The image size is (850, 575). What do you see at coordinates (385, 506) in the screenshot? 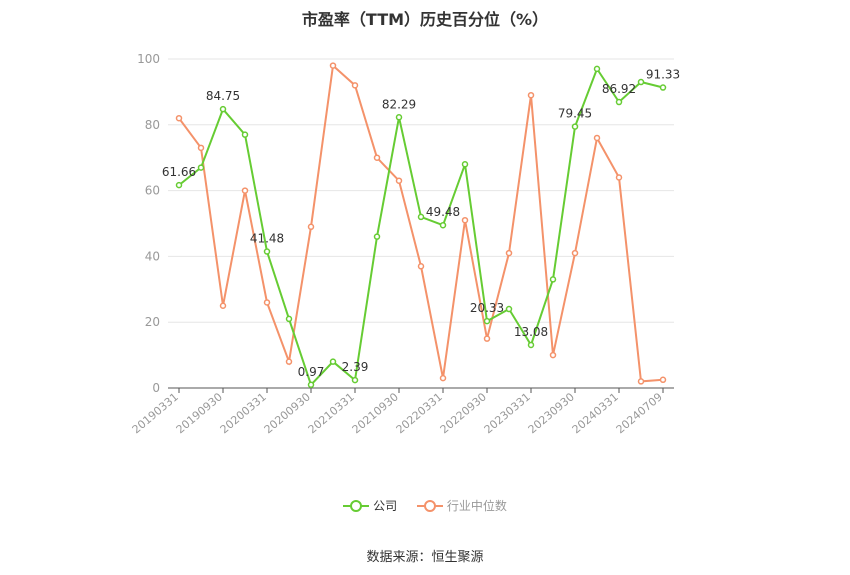
I see `legend-label-company: 公司` at bounding box center [385, 506].